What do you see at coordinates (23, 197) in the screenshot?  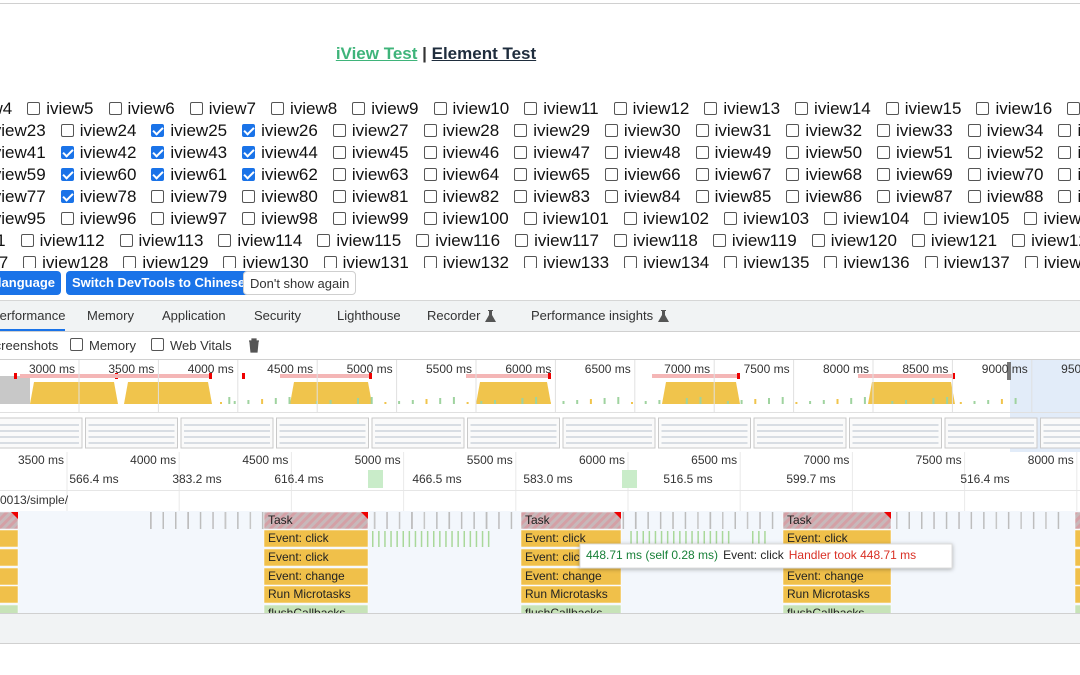 I see `checkbox-option: iview77` at bounding box center [23, 197].